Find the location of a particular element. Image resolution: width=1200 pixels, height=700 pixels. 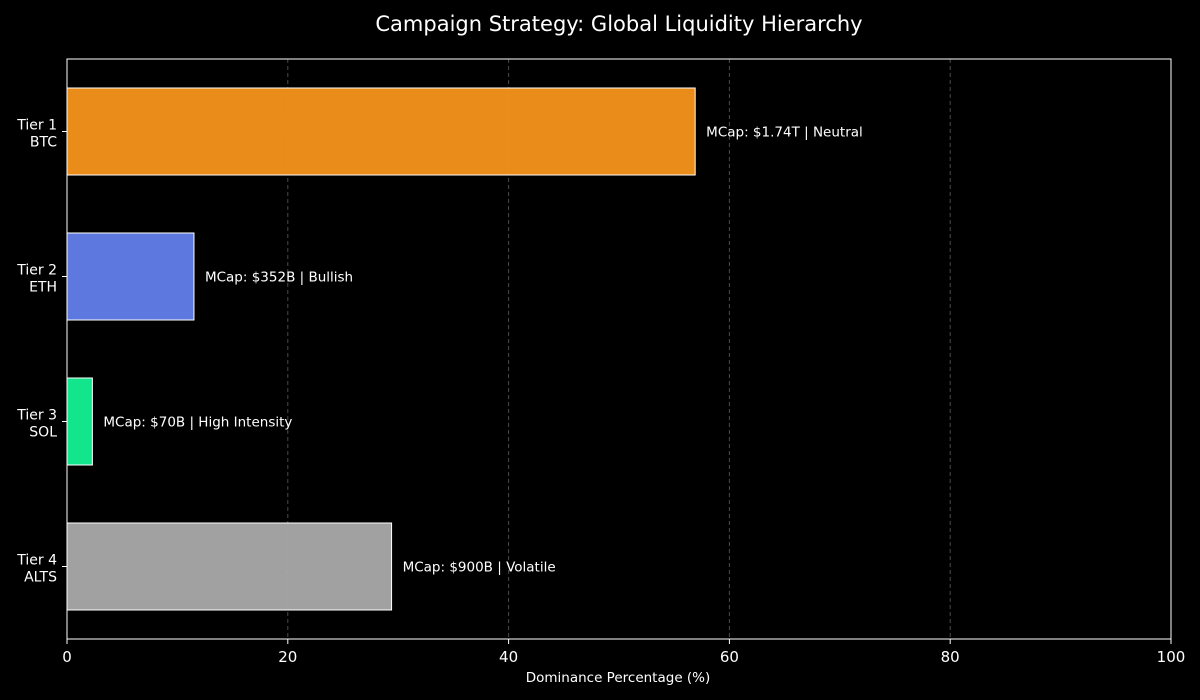

data-label: MCap: $352B | Bullish is located at coordinates (279, 278).